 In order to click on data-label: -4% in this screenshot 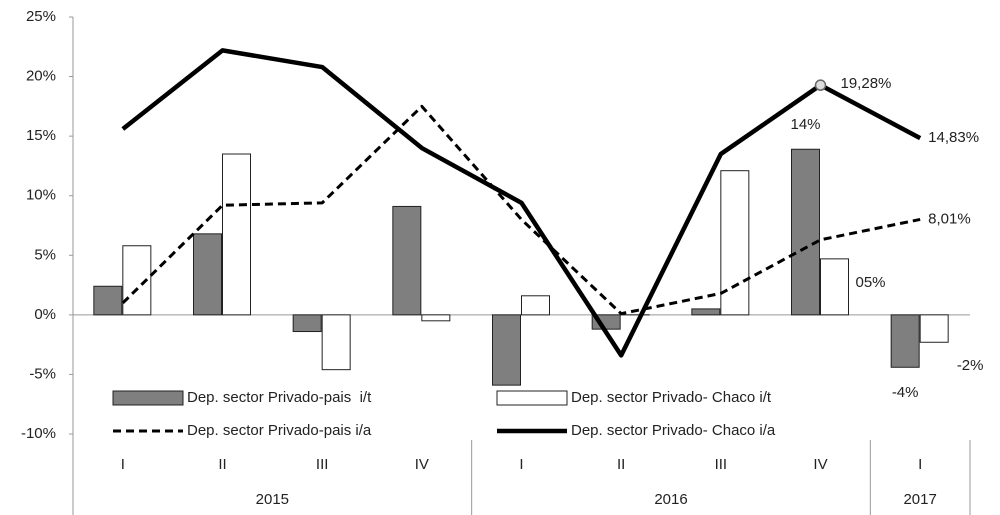, I will do `click(905, 392)`.